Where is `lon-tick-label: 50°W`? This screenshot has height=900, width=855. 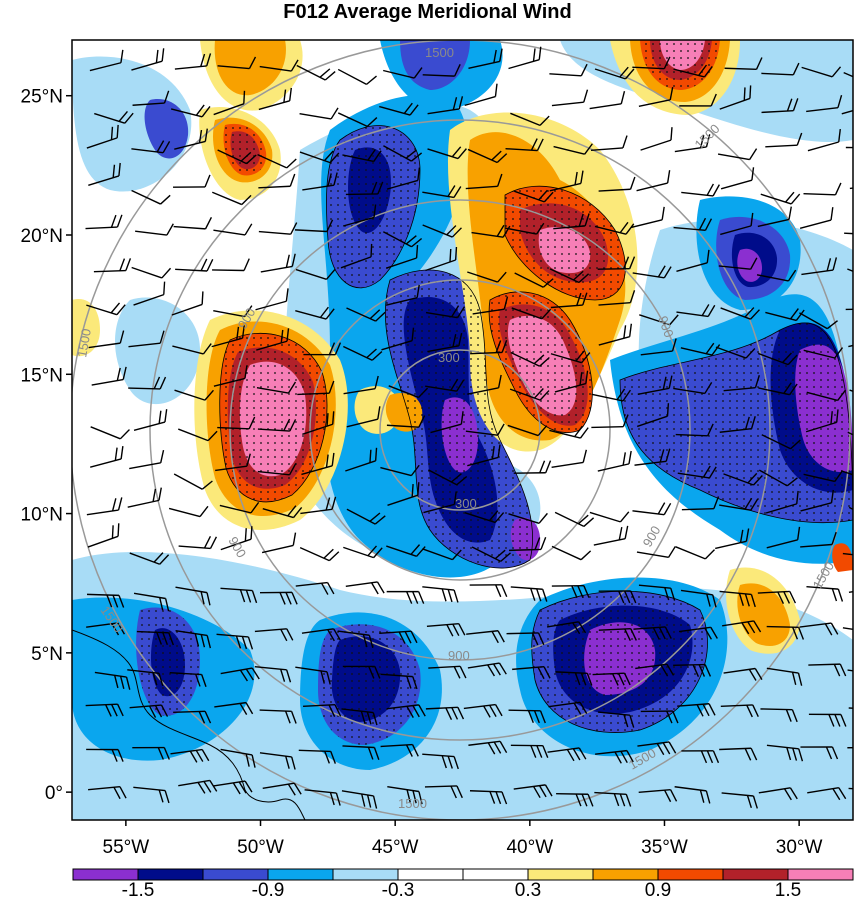 lon-tick-label: 50°W is located at coordinates (260, 847).